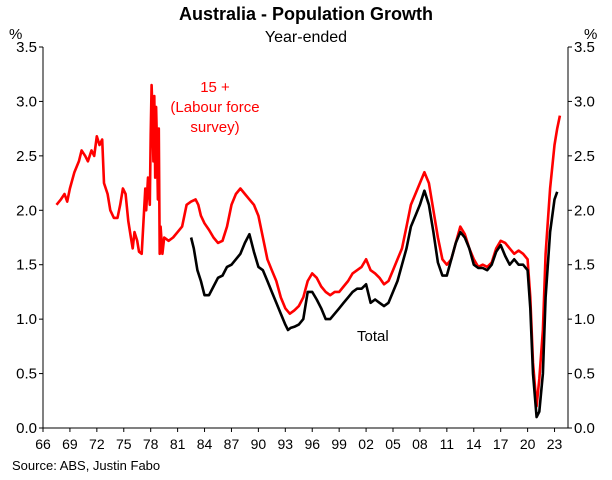 The height and width of the screenshot is (480, 612). I want to click on y-tick-label-right: 1.0, so click(584, 319).